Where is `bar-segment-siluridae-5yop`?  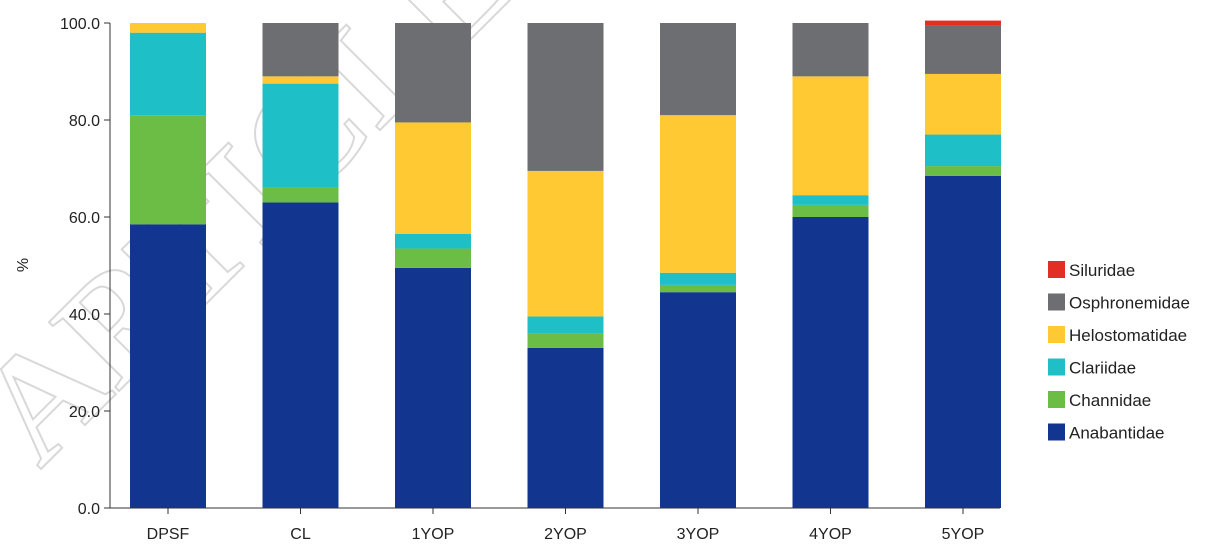
bar-segment-siluridae-5yop is located at coordinates (963, 23).